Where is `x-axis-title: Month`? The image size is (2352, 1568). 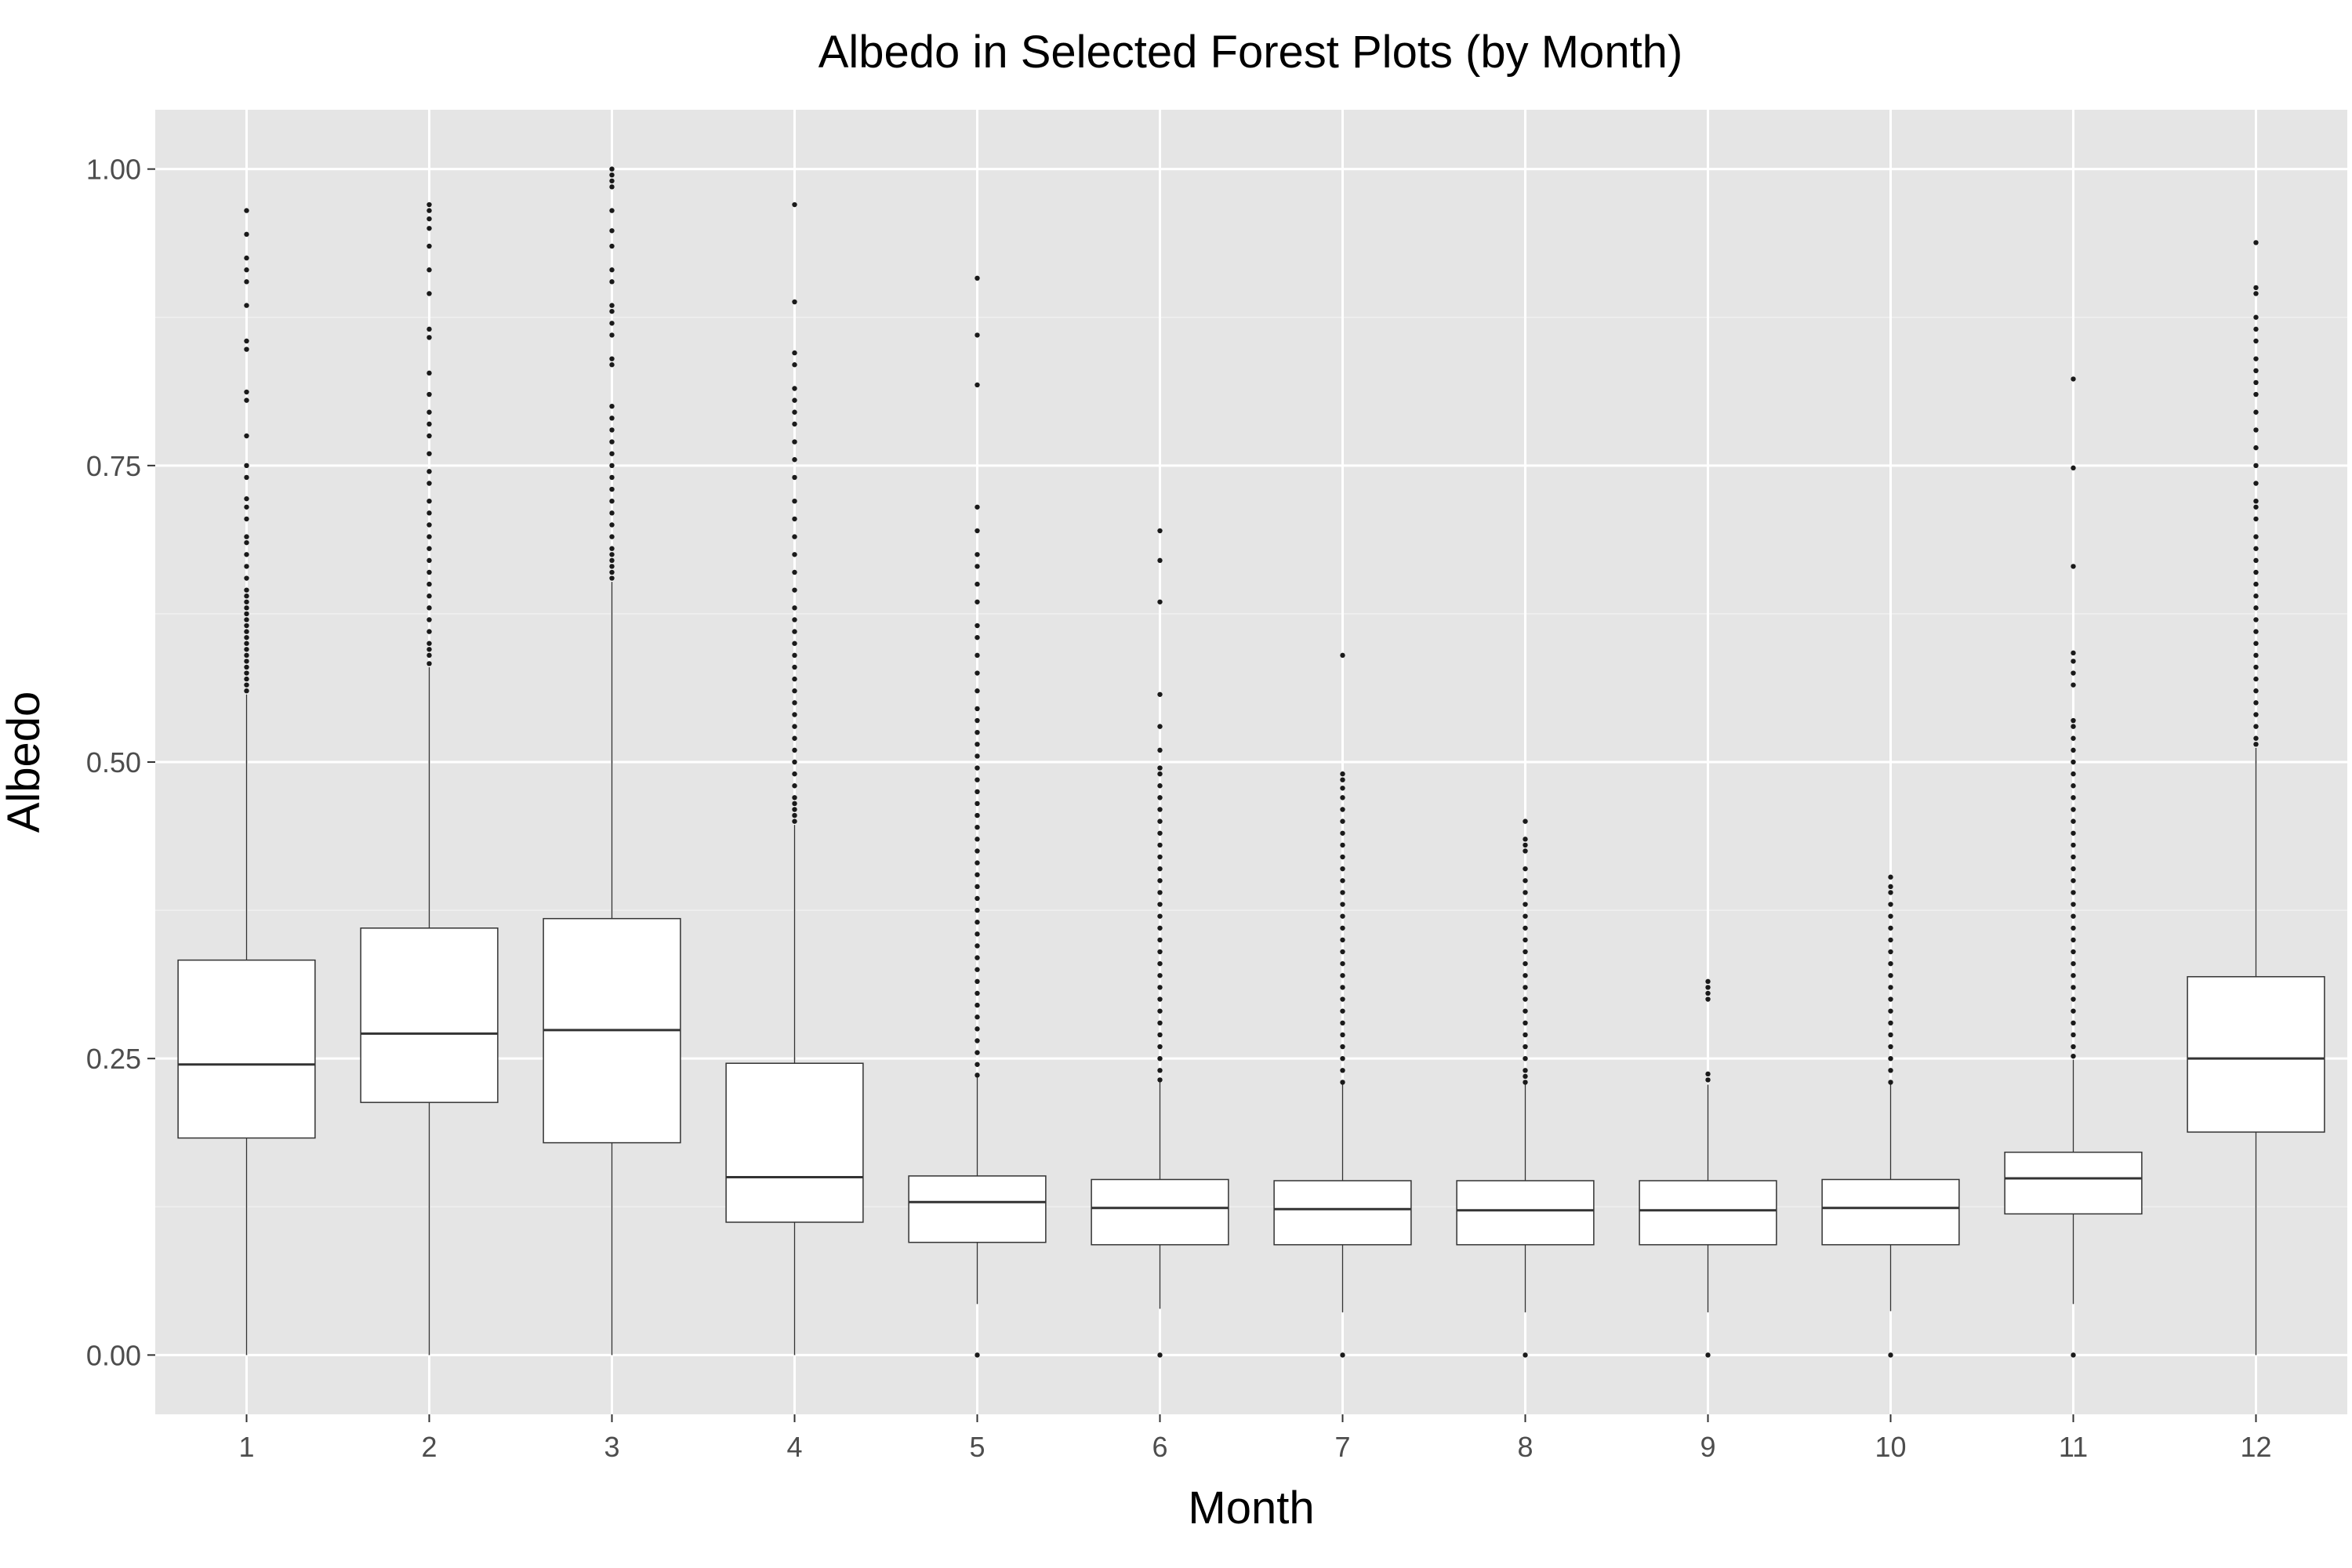 x-axis-title: Month is located at coordinates (1251, 1508).